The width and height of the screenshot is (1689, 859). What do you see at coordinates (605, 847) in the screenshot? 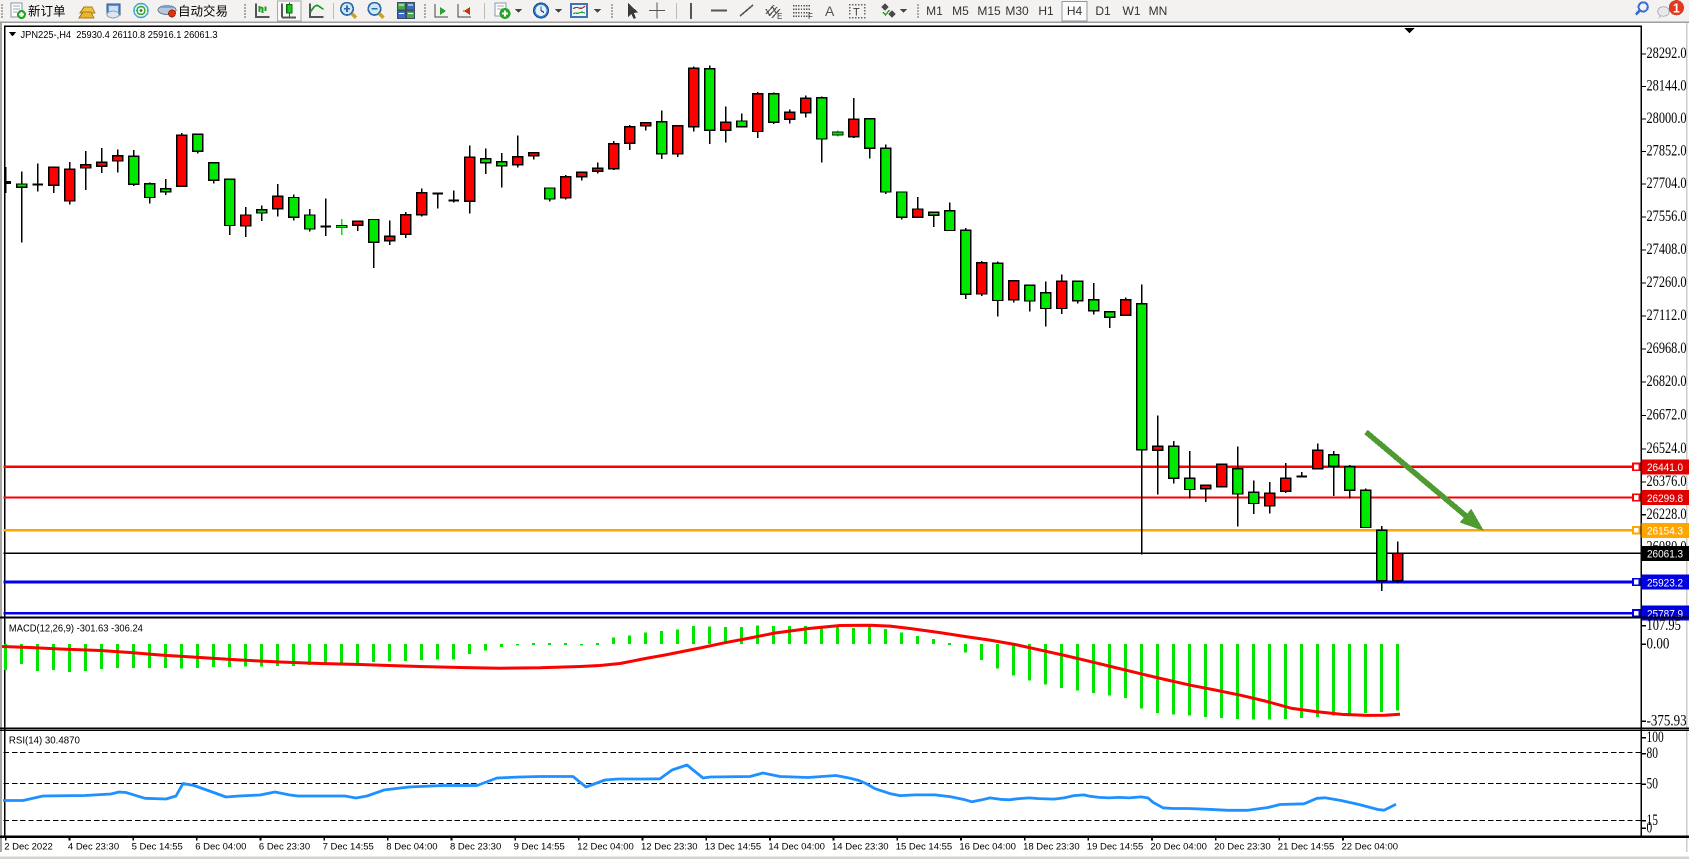
I see `svg-text: 12 Dec 04:00` at bounding box center [605, 847].